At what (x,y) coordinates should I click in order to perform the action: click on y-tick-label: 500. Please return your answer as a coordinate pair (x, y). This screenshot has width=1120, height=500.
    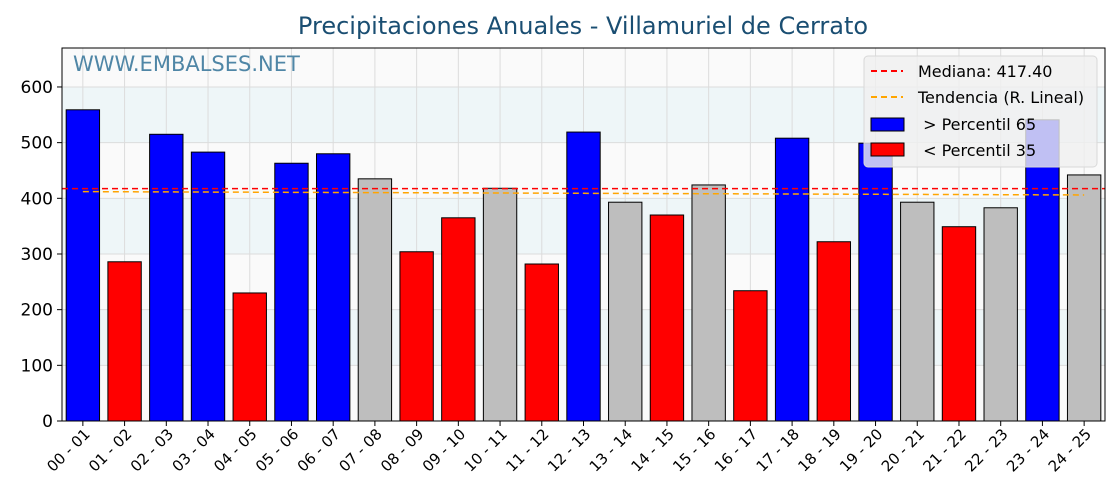
    Looking at the image, I should click on (37, 144).